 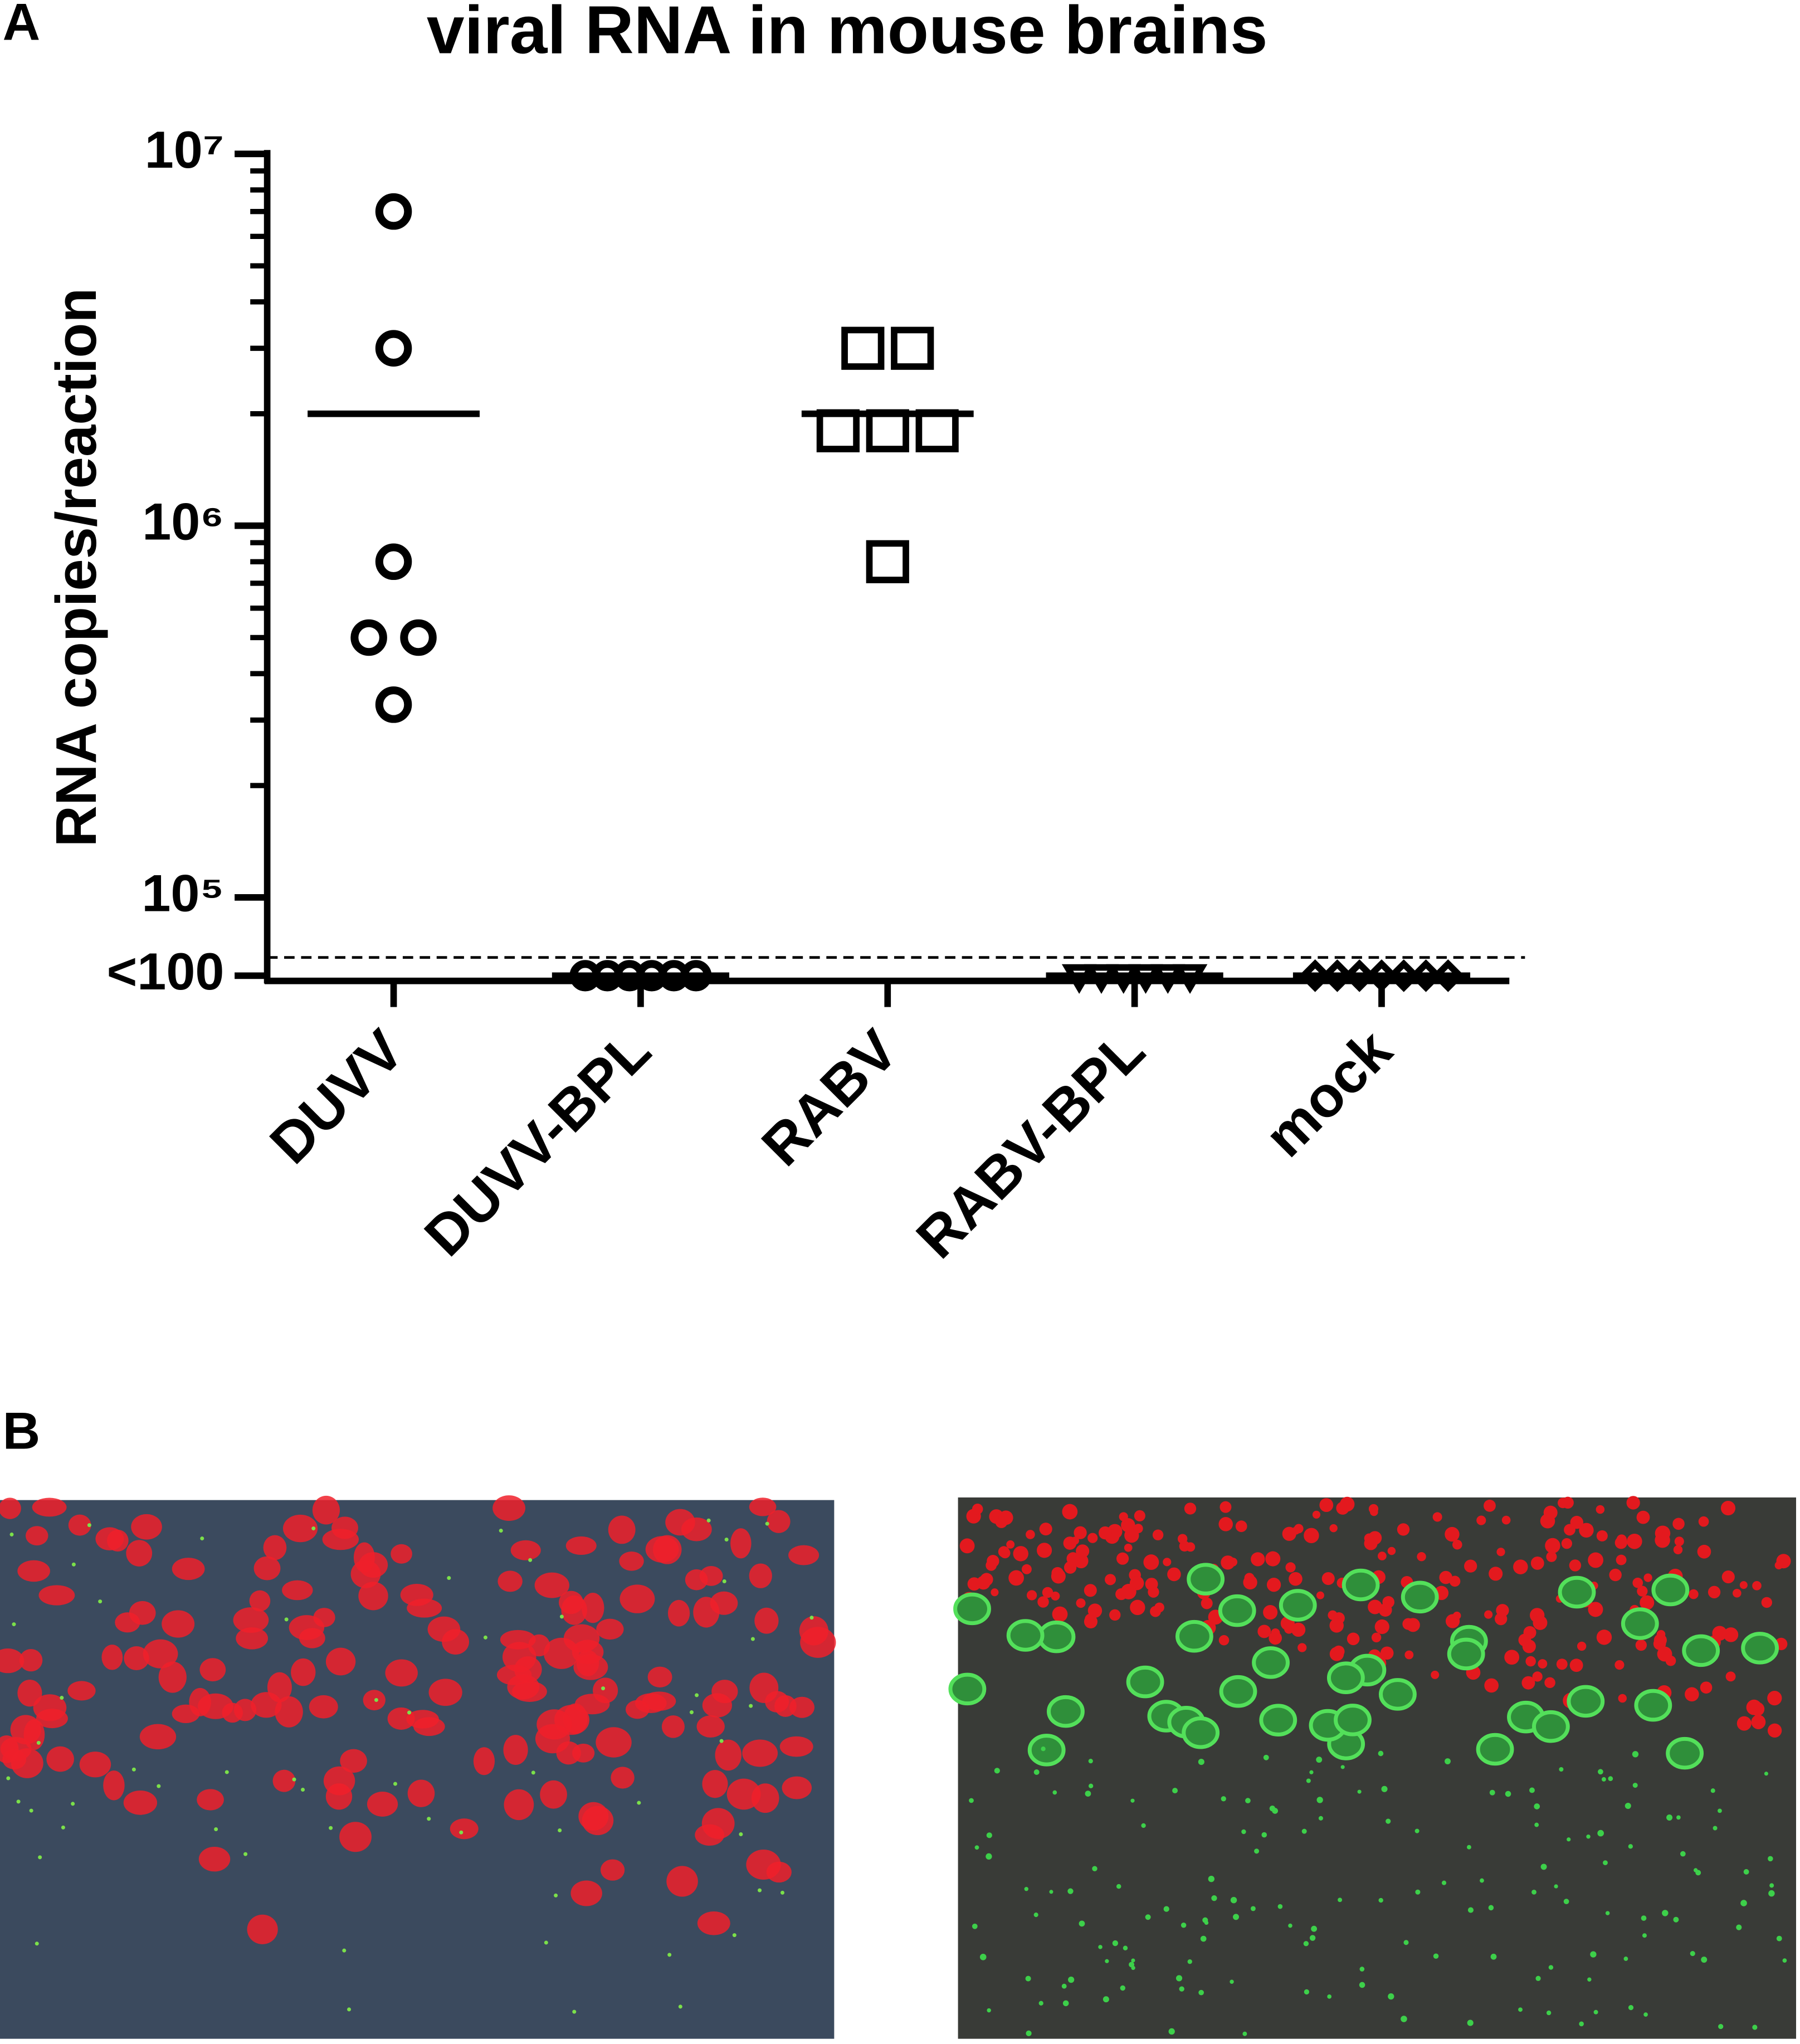 What do you see at coordinates (337, 1097) in the screenshot?
I see `x-tick-label: DUVV` at bounding box center [337, 1097].